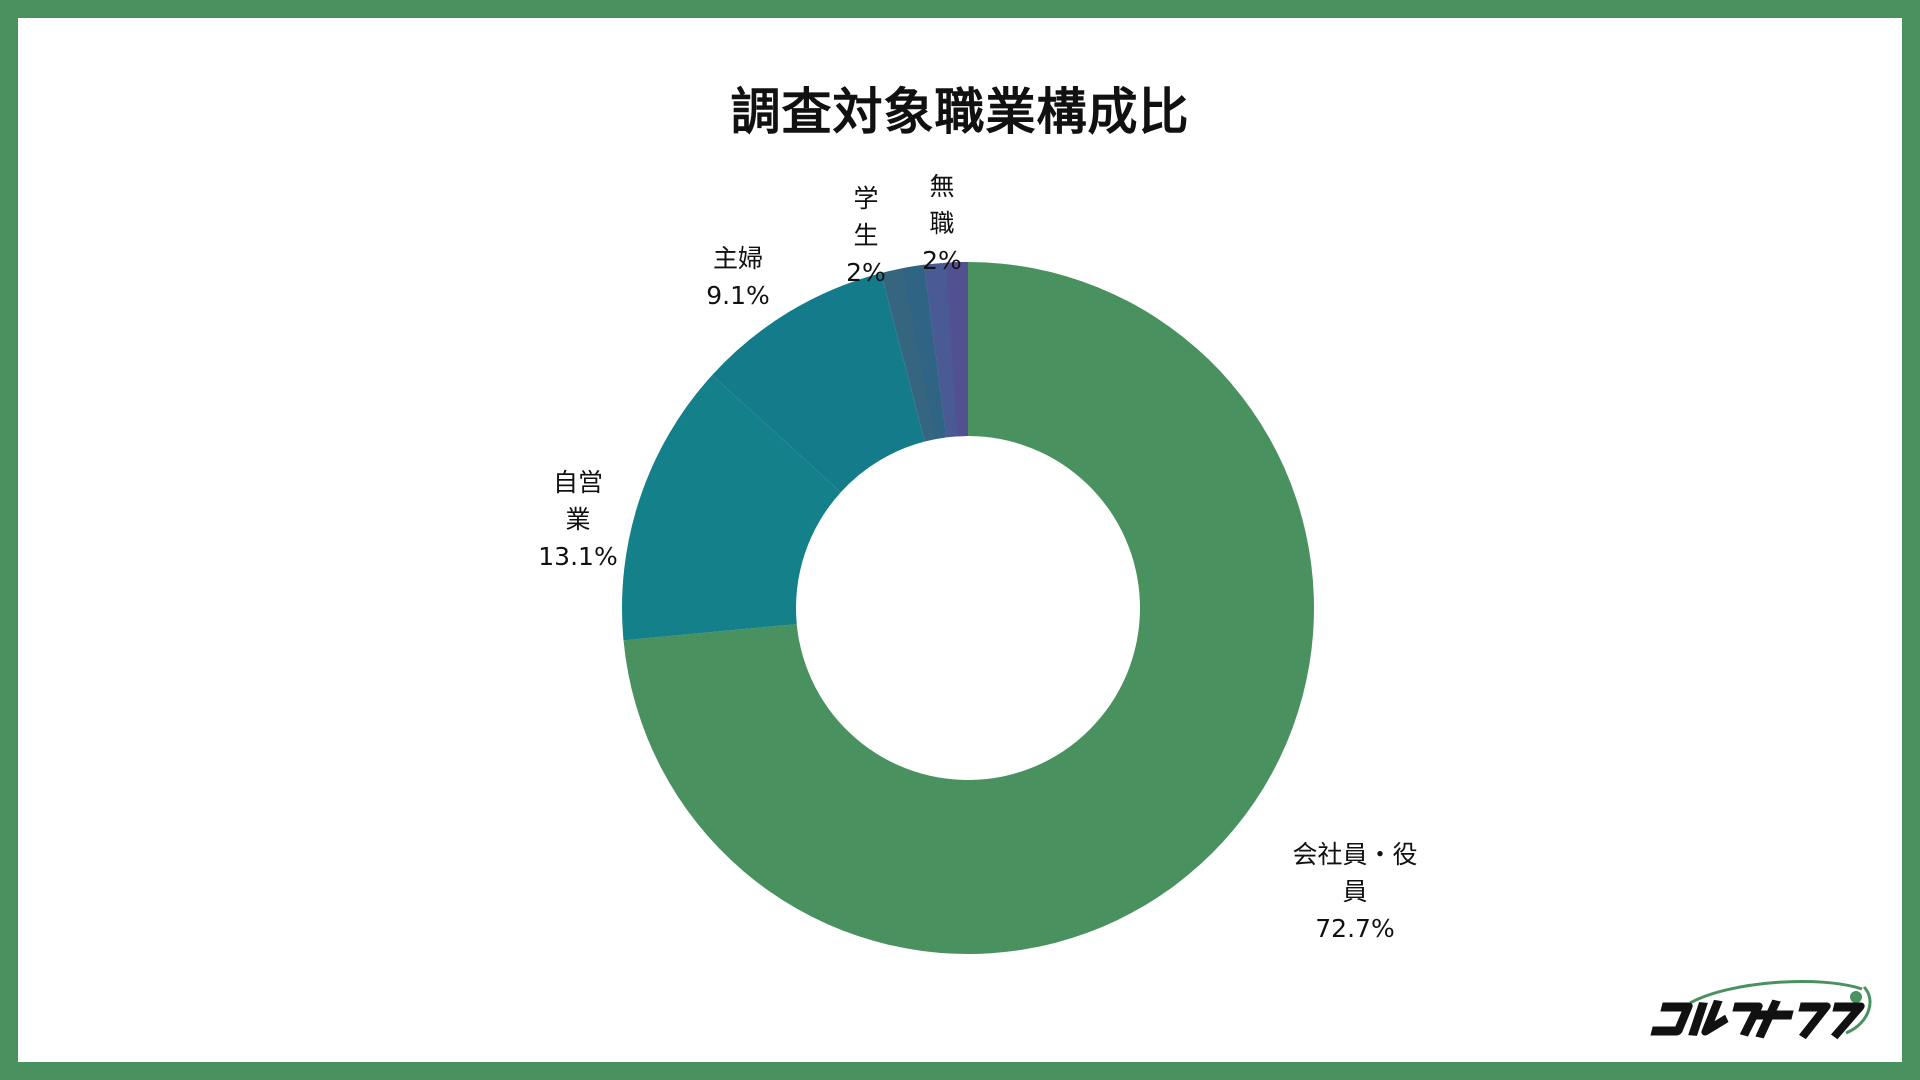  I want to click on slice-2-category-label: 業, so click(577, 519).